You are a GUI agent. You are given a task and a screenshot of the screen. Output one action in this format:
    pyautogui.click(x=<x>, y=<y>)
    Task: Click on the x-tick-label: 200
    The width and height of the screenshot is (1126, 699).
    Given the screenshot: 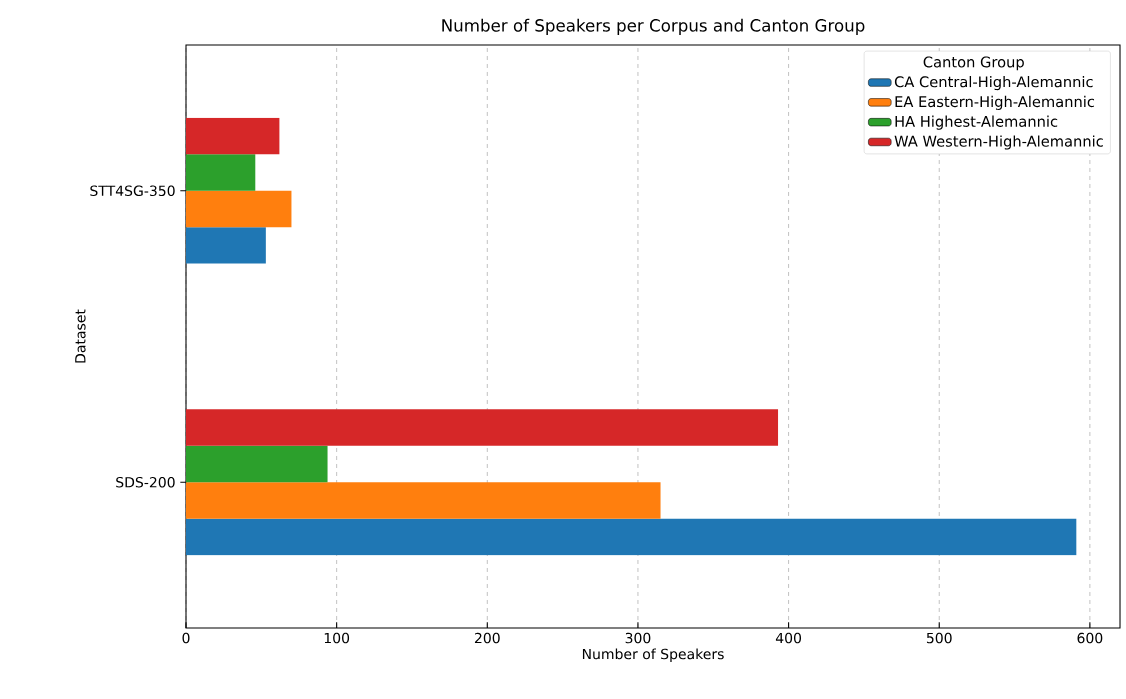 What is the action you would take?
    pyautogui.click(x=487, y=638)
    